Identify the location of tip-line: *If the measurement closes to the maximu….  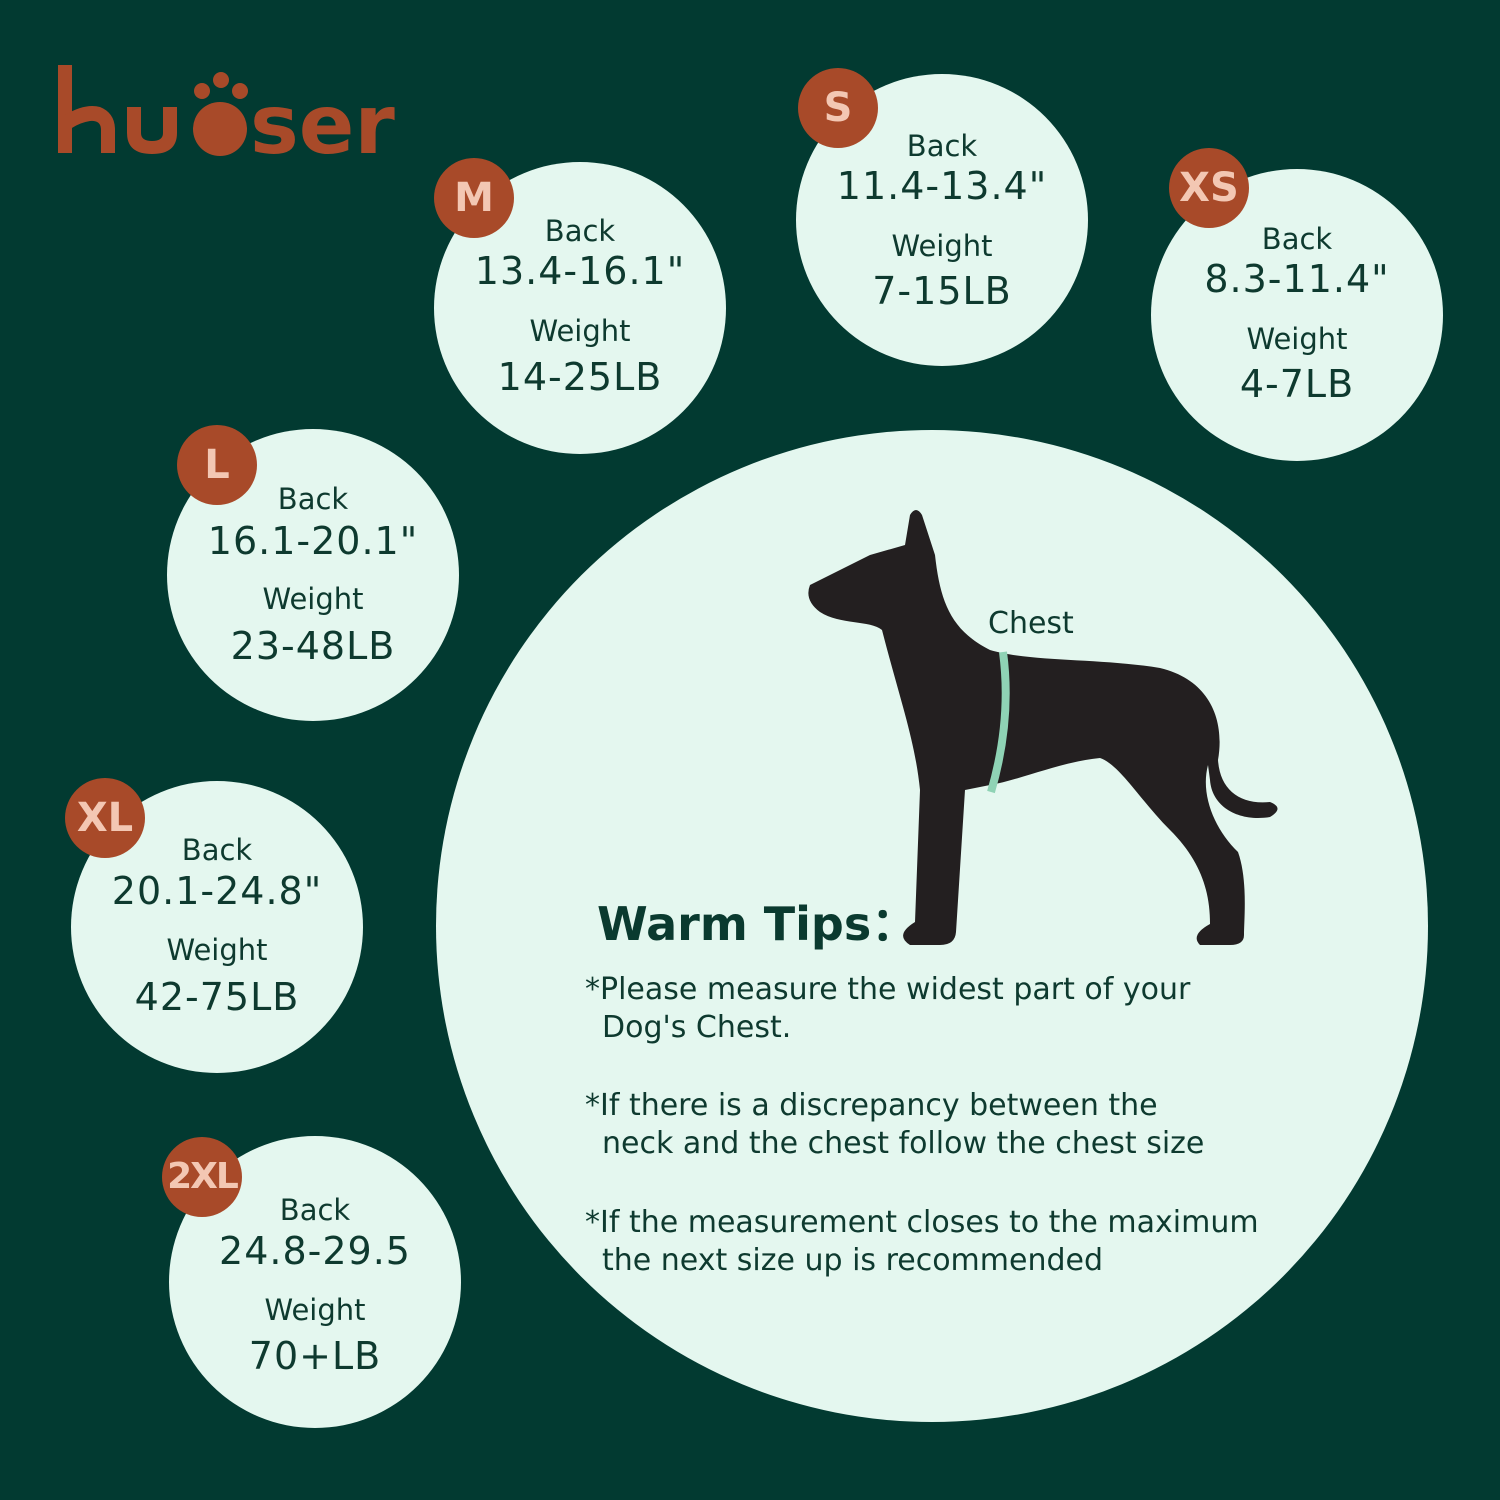
(922, 1222).